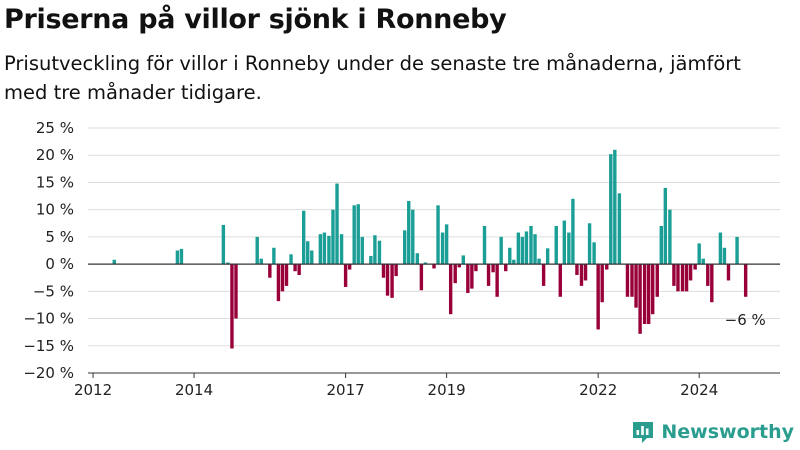 The height and width of the screenshot is (450, 800). What do you see at coordinates (55, 182) in the screenshot?
I see `y-tick-label: 15 %` at bounding box center [55, 182].